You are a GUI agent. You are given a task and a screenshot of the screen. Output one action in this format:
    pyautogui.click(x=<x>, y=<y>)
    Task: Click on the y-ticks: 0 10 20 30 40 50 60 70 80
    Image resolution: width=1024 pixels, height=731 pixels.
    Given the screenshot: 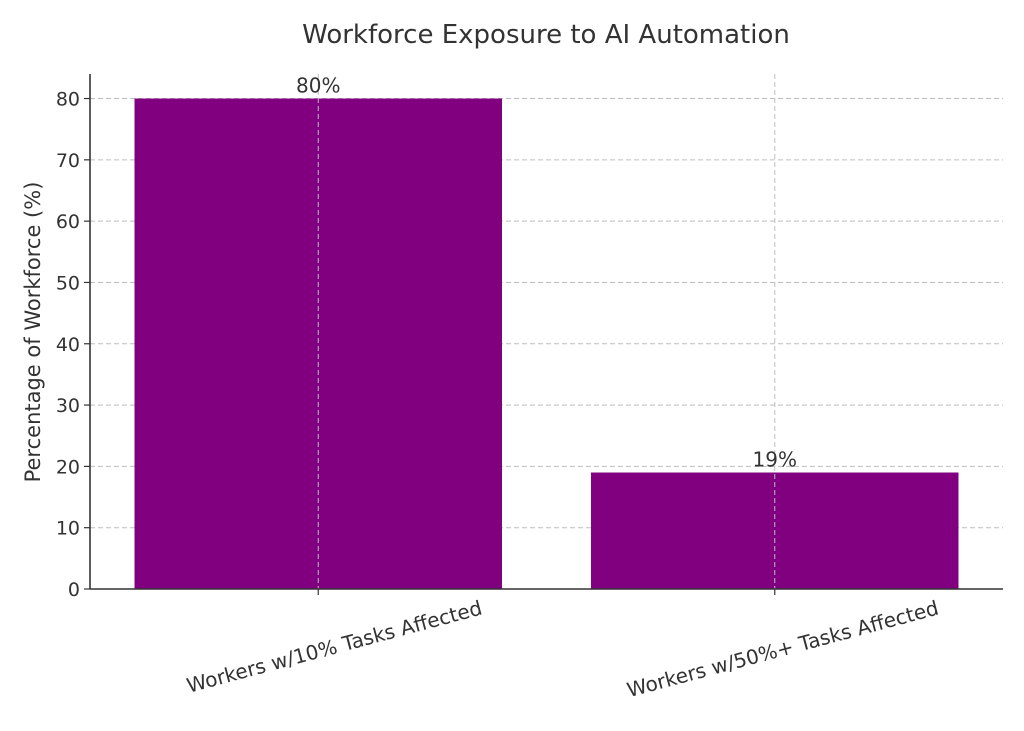 What is the action you would take?
    pyautogui.click(x=73, y=345)
    